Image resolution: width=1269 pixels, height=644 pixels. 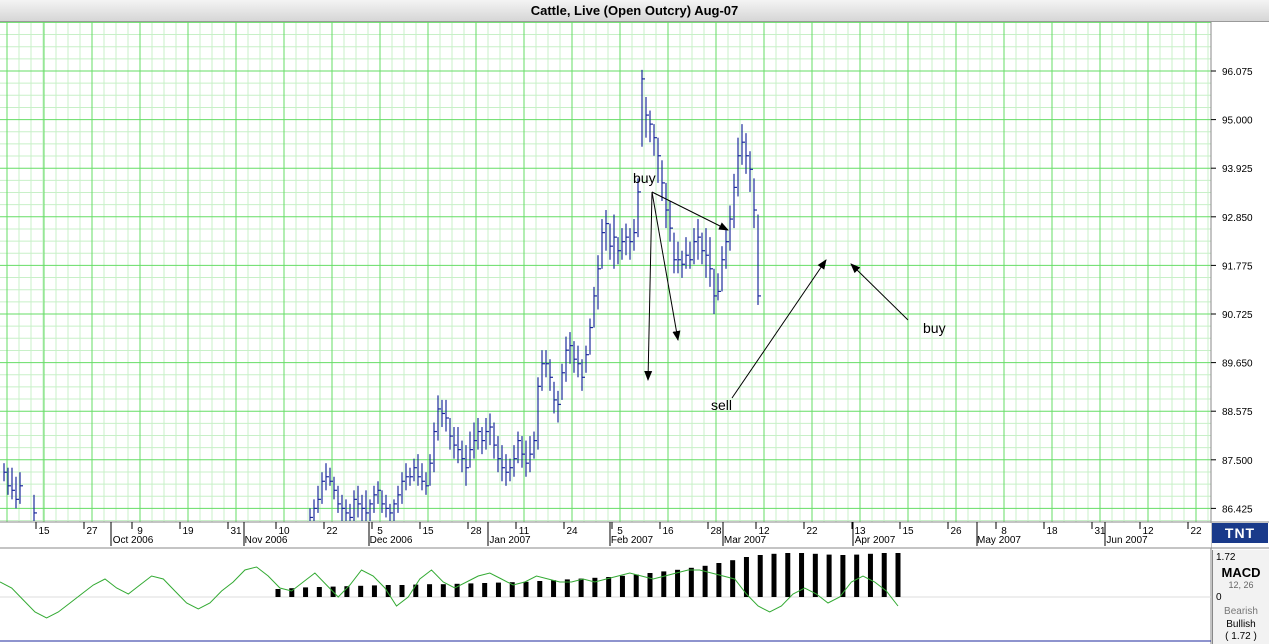 I want to click on annotation-buy-1: buy, so click(x=644, y=178).